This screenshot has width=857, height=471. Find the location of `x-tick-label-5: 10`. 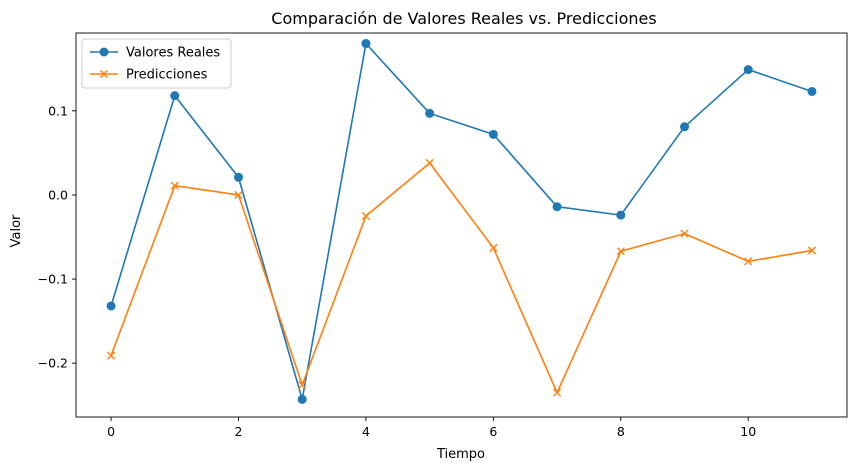

x-tick-label-5: 10 is located at coordinates (748, 431).